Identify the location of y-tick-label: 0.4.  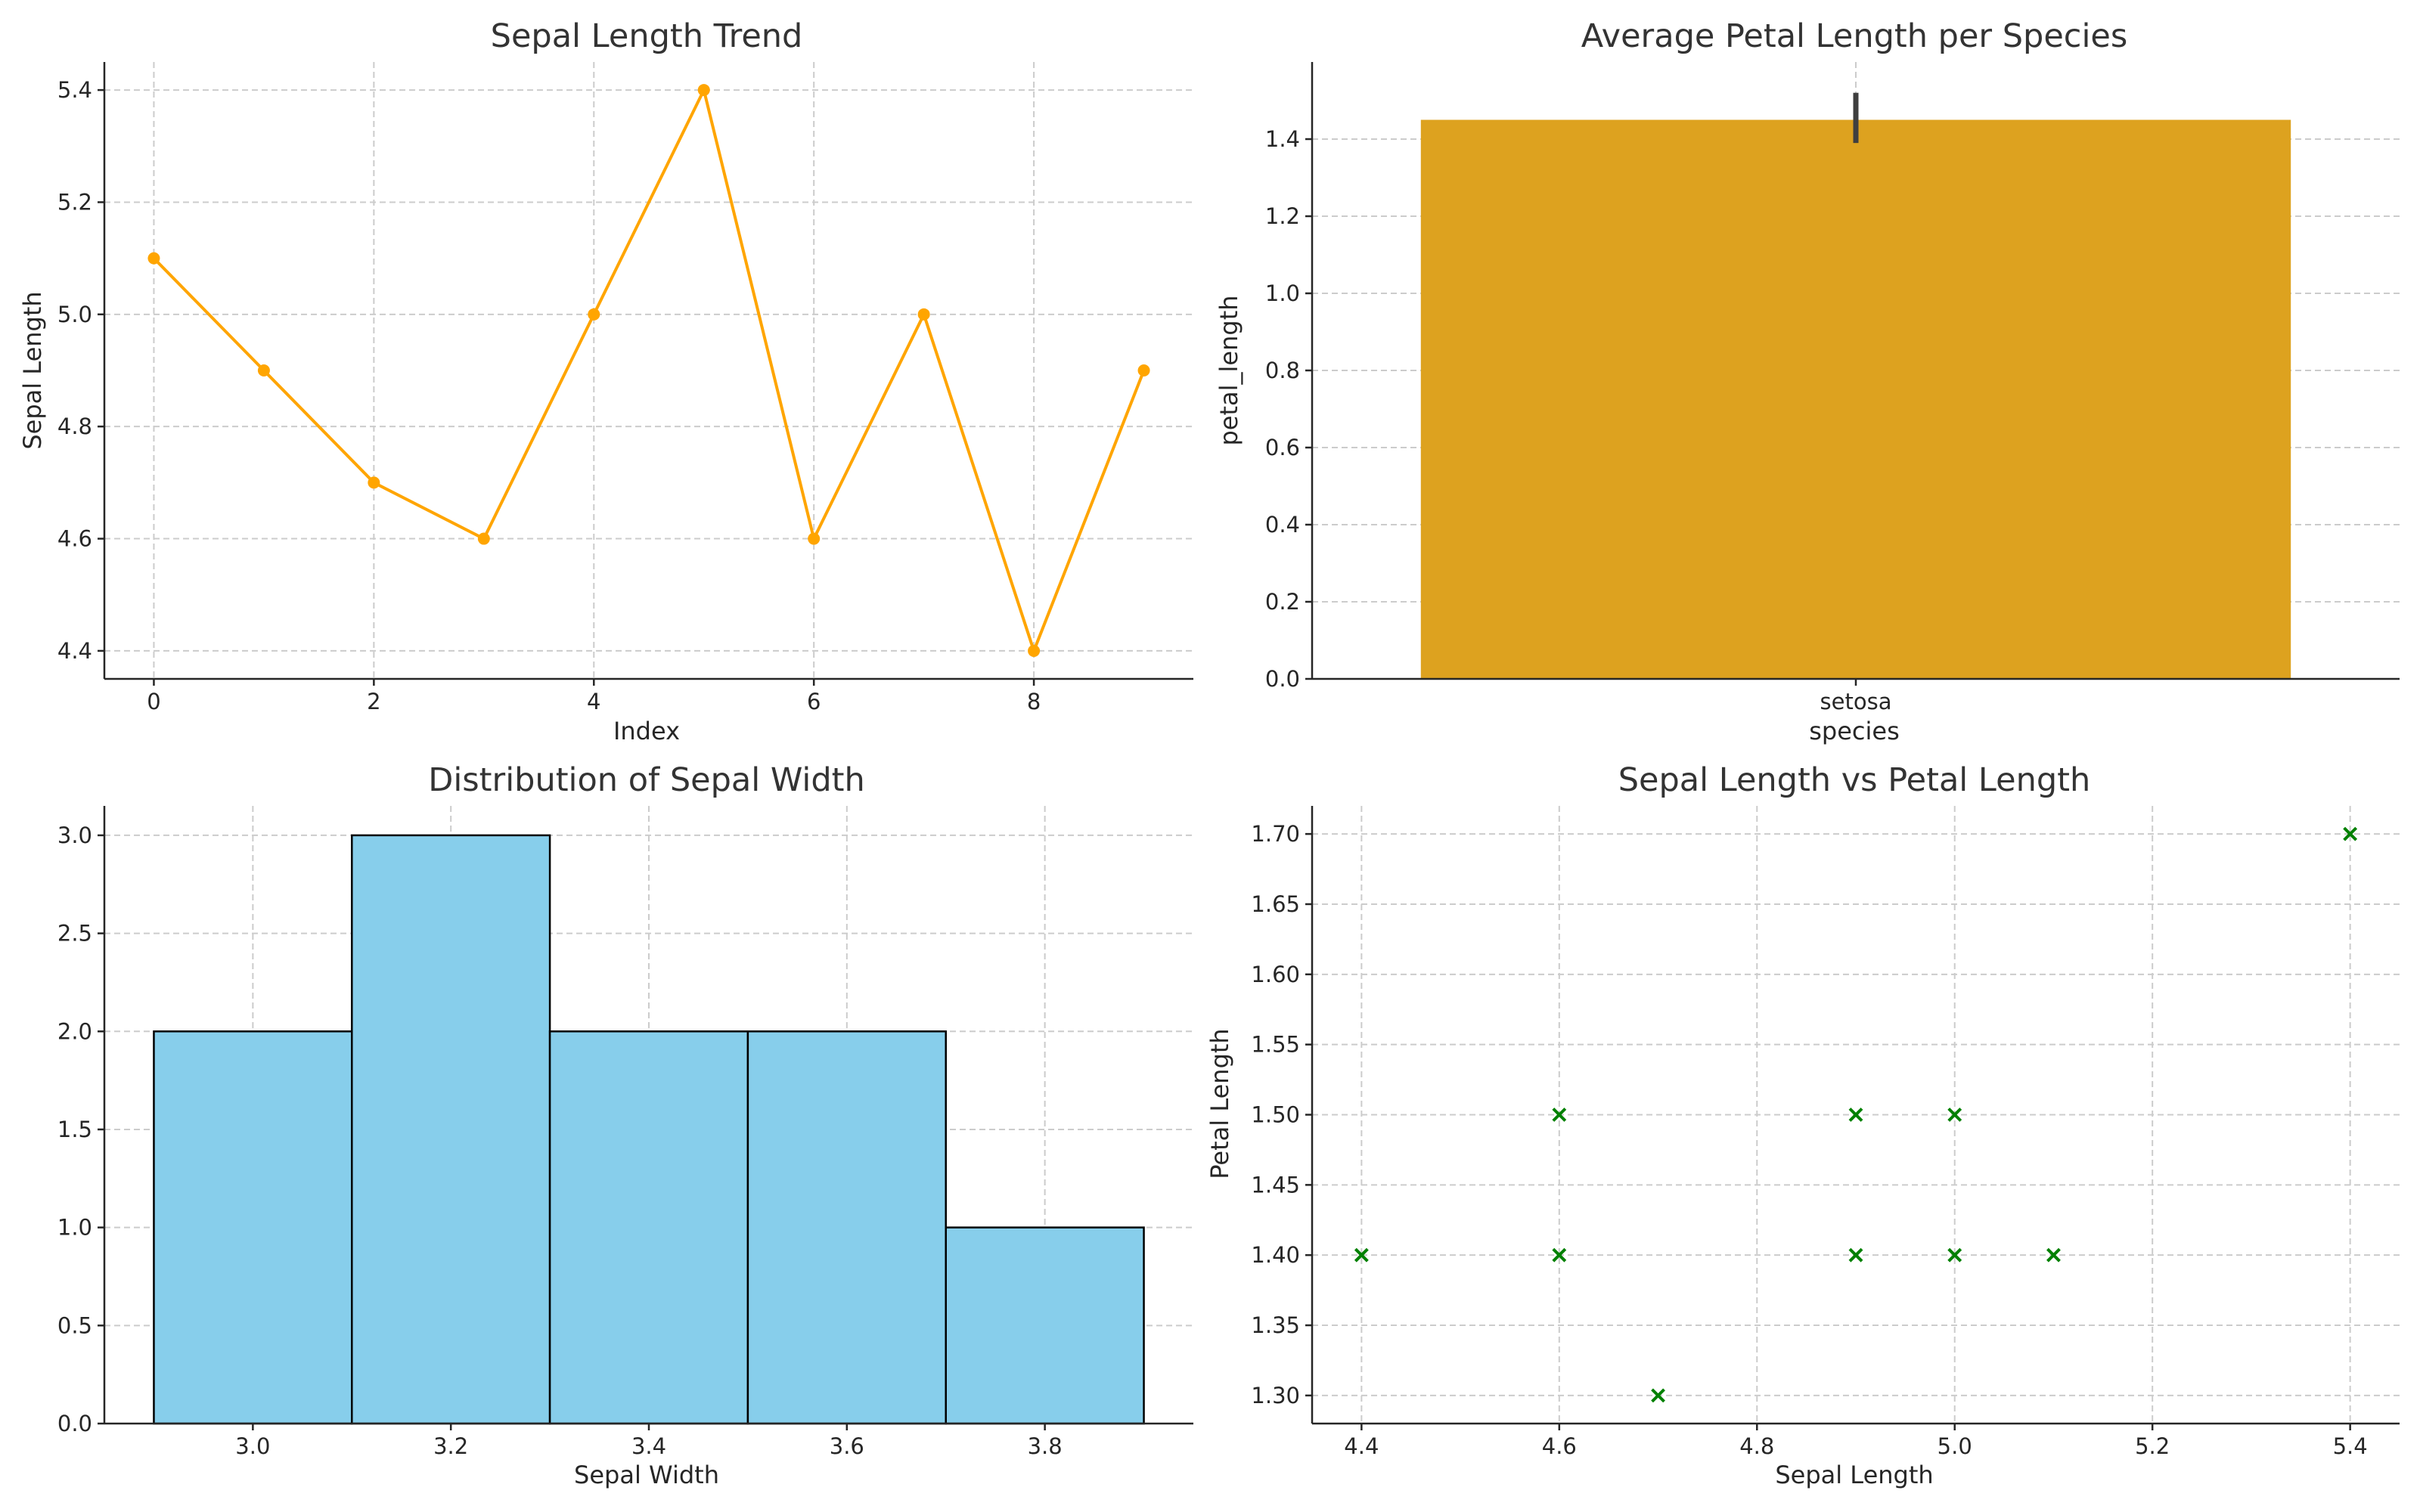
(1282, 525).